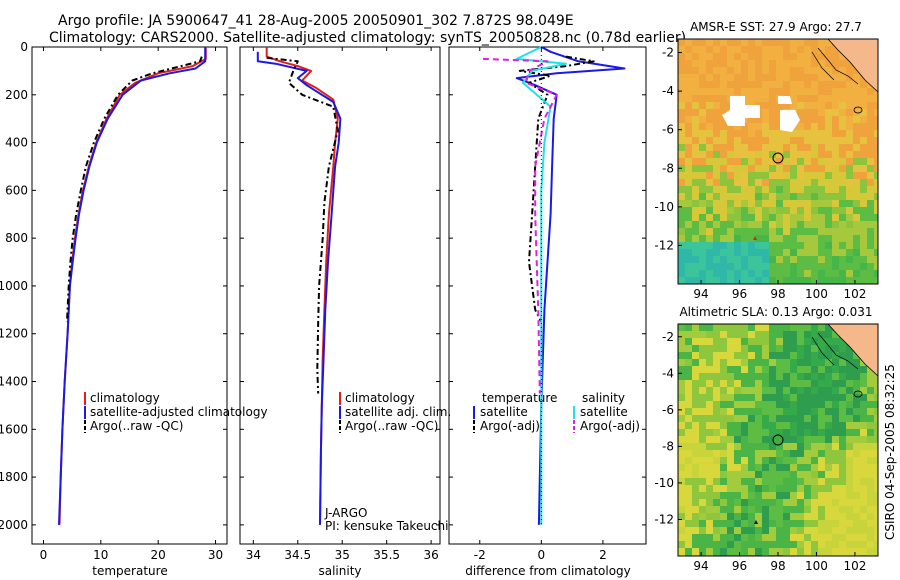 This screenshot has height=580, width=900. Describe the element at coordinates (603, 398) in the screenshot. I see `legend-group-salinity: salinity` at that location.